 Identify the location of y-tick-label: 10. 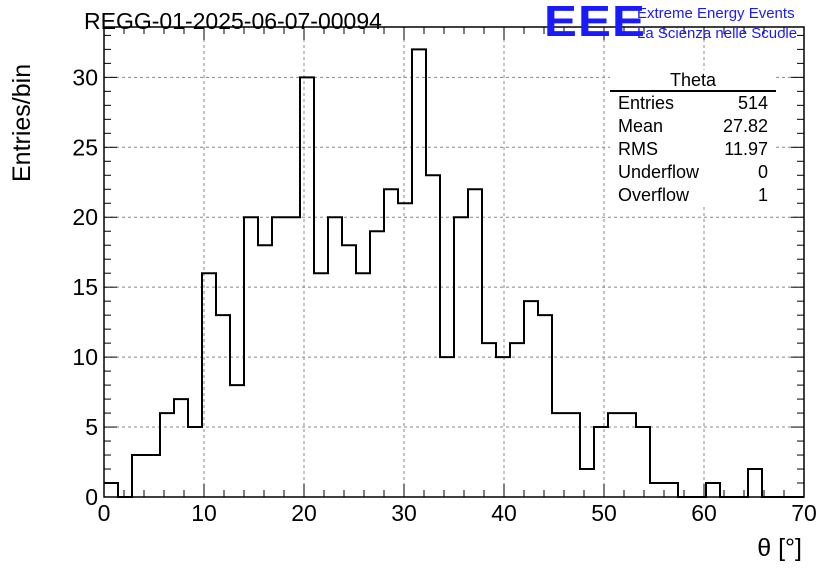
(85, 357).